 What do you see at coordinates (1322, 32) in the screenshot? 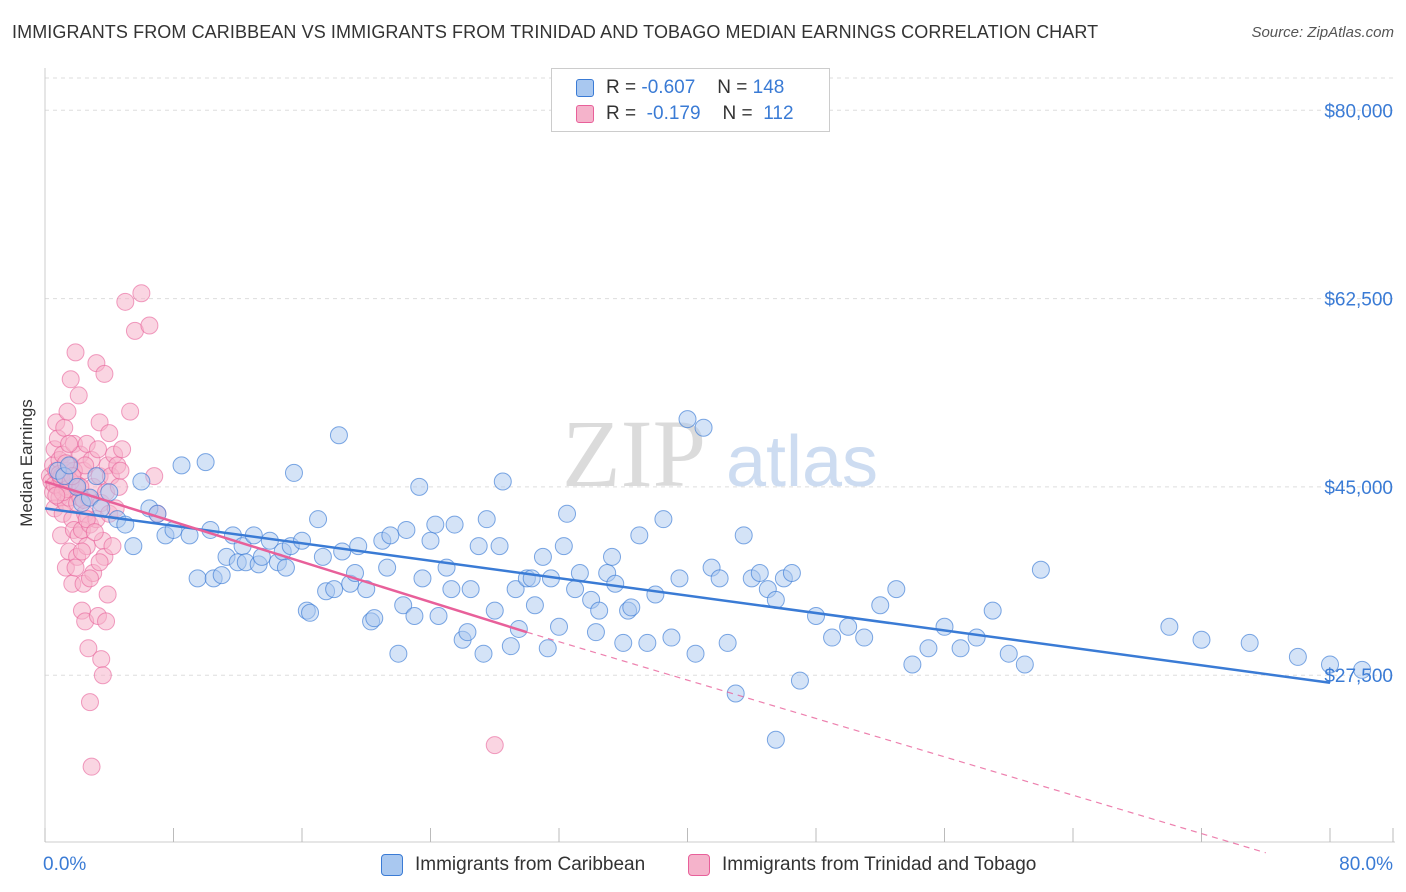
I see `source-label: Source: ZipAtlas.com` at bounding box center [1322, 32].